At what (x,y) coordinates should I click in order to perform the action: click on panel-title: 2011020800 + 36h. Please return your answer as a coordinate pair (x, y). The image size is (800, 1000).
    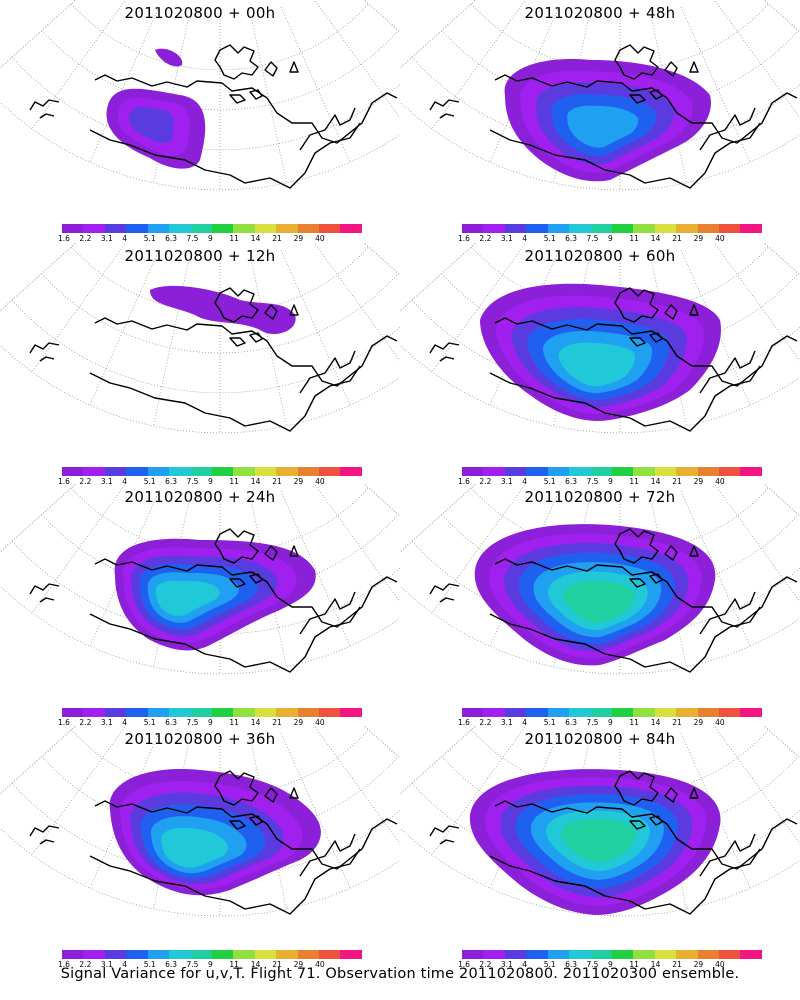
    Looking at the image, I should click on (200, 739).